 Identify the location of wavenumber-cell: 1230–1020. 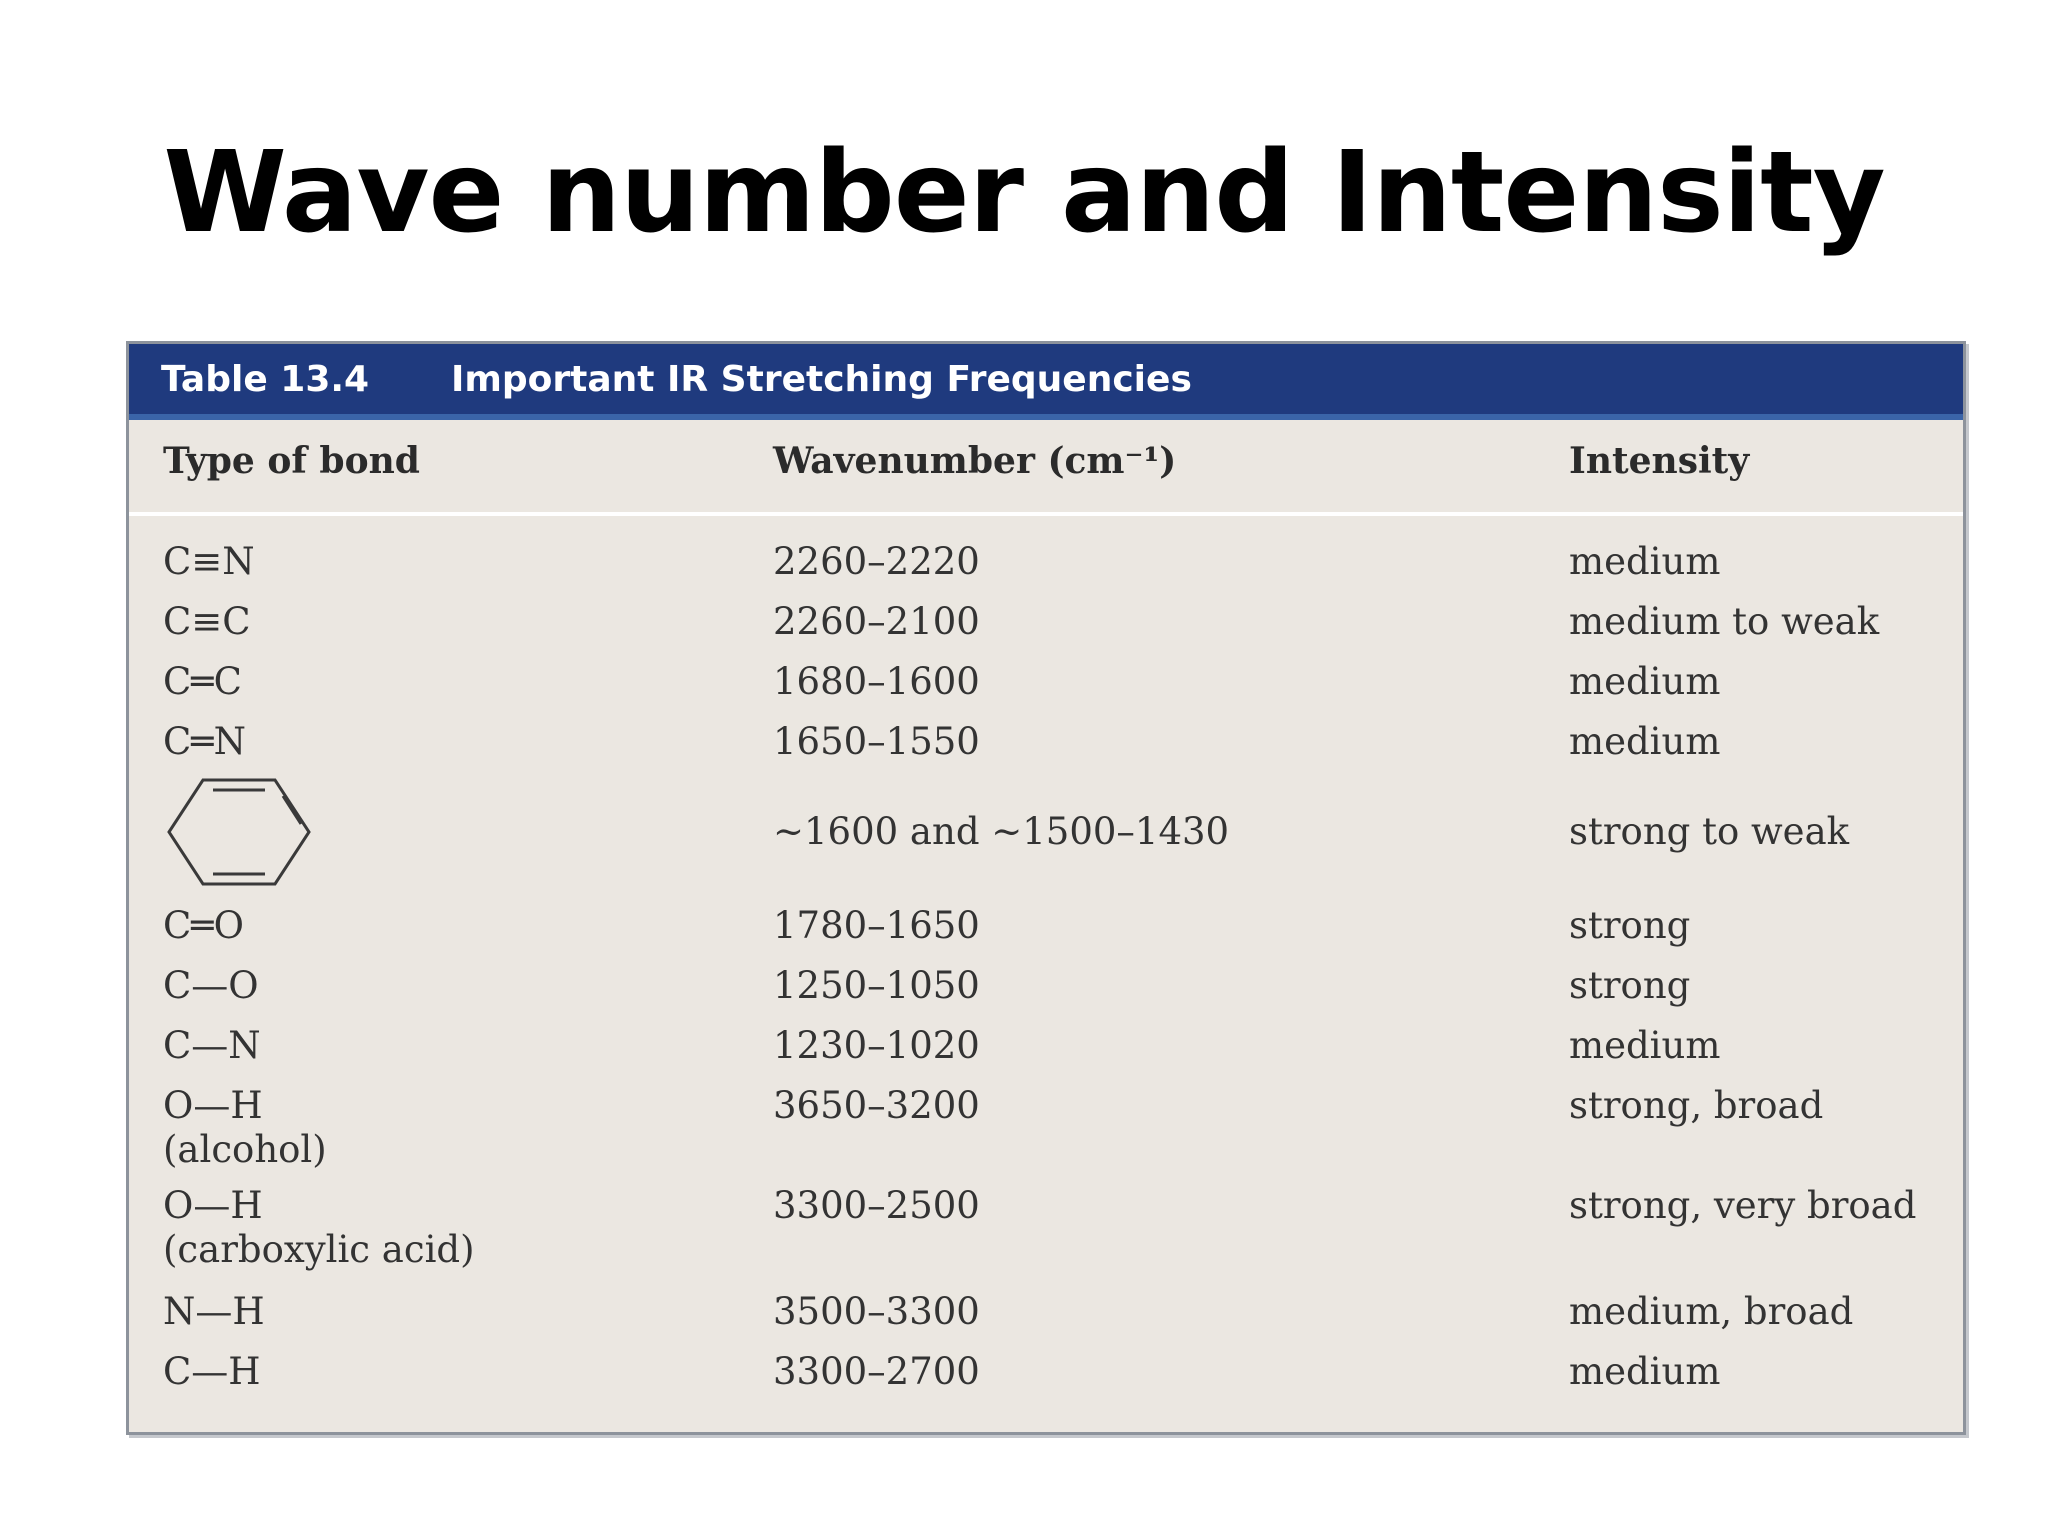
(876, 1045).